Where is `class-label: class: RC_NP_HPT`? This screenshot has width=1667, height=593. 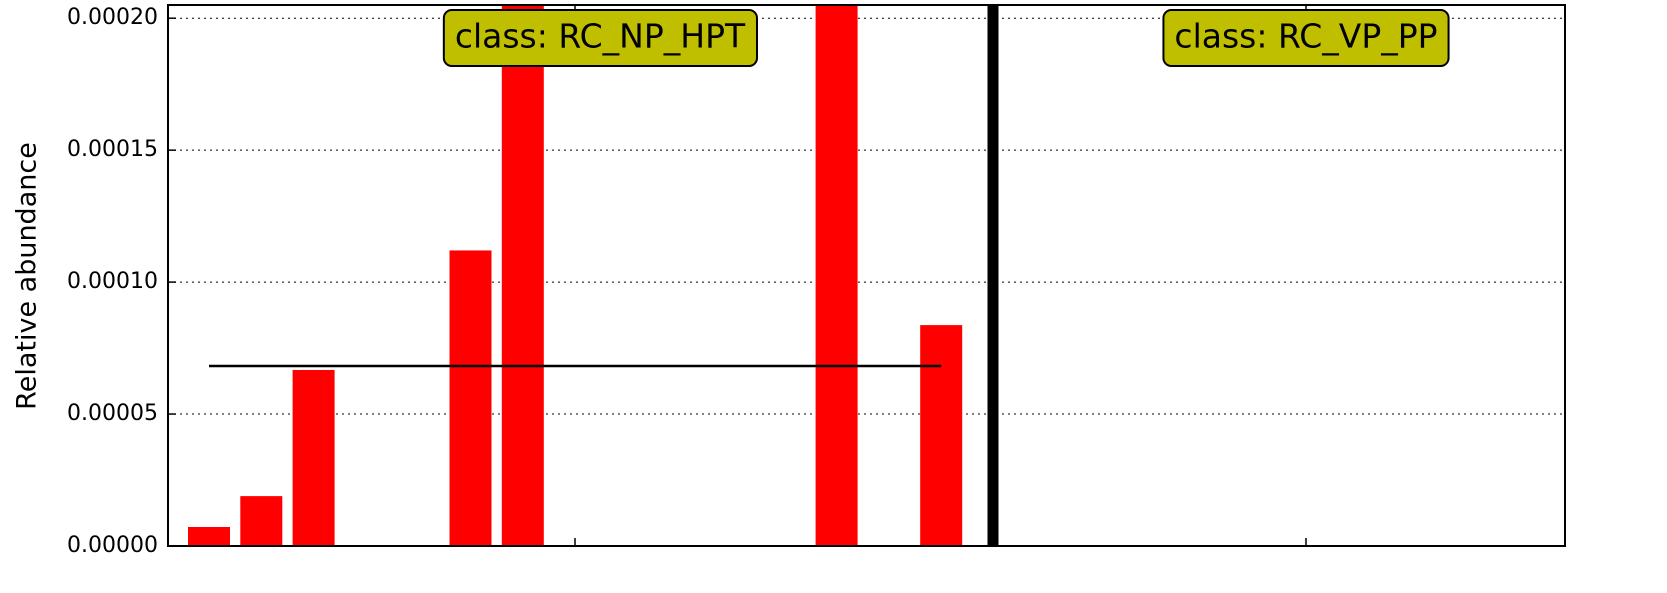
class-label: class: RC_NP_HPT is located at coordinates (600, 36).